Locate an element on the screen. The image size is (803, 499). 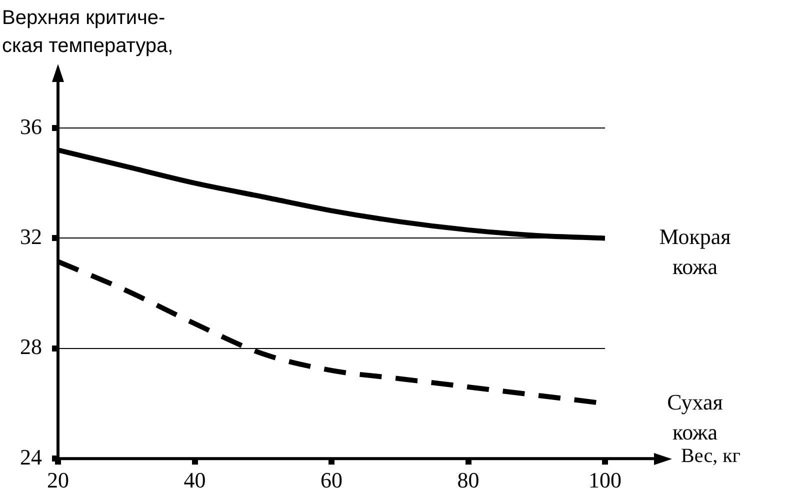
text: Сухая кожа is located at coordinates (695, 416).